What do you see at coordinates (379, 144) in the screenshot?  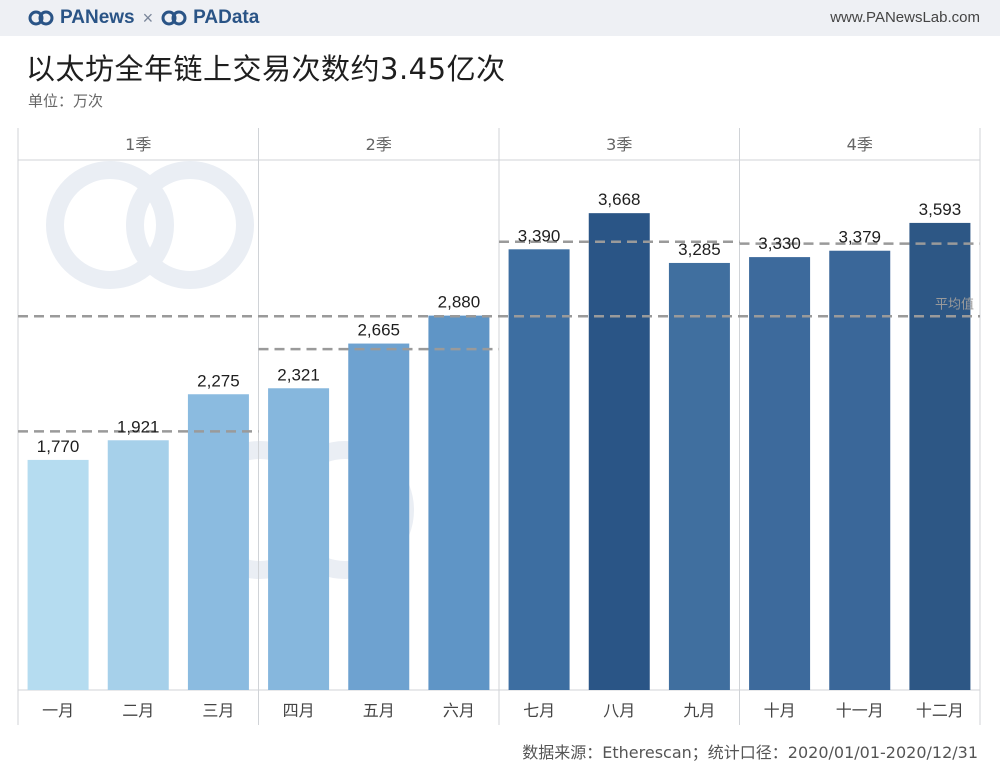 I see `quarter-label: 2季` at bounding box center [379, 144].